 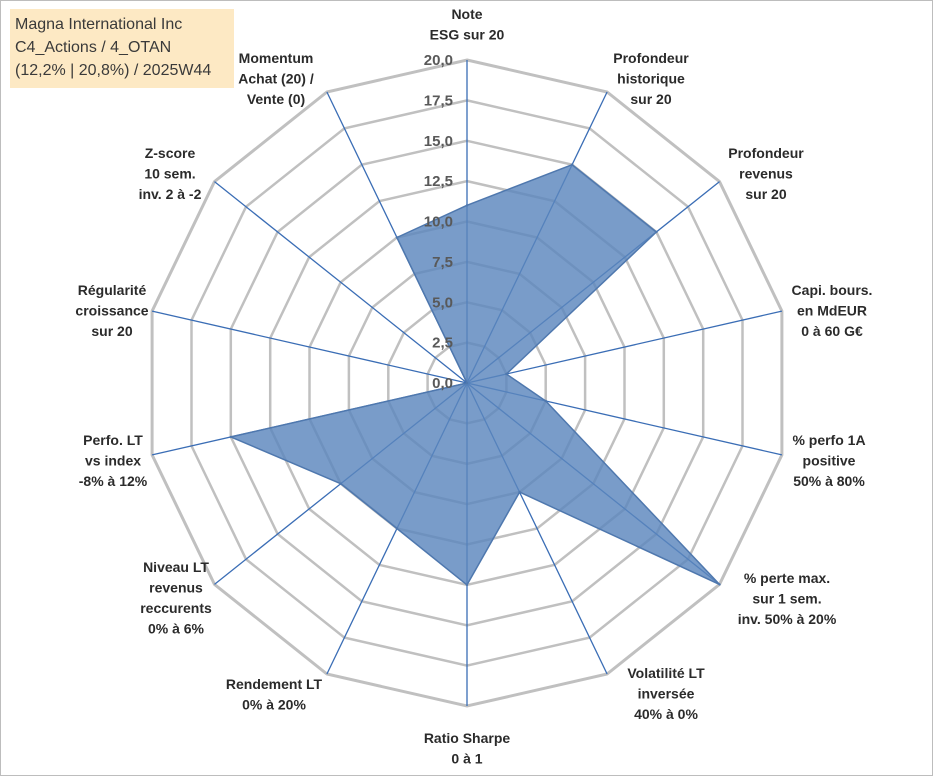 I want to click on category-label: Perfo. LT vs index -8% à 12%, so click(x=113, y=460).